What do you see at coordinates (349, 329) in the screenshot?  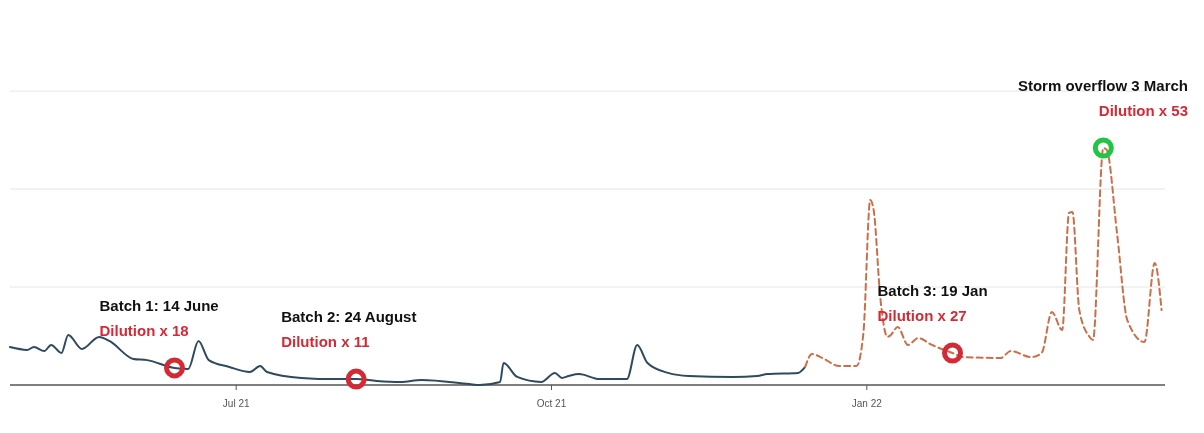 I see `annotation: Batch 2: 24 August Dilution x 11` at bounding box center [349, 329].